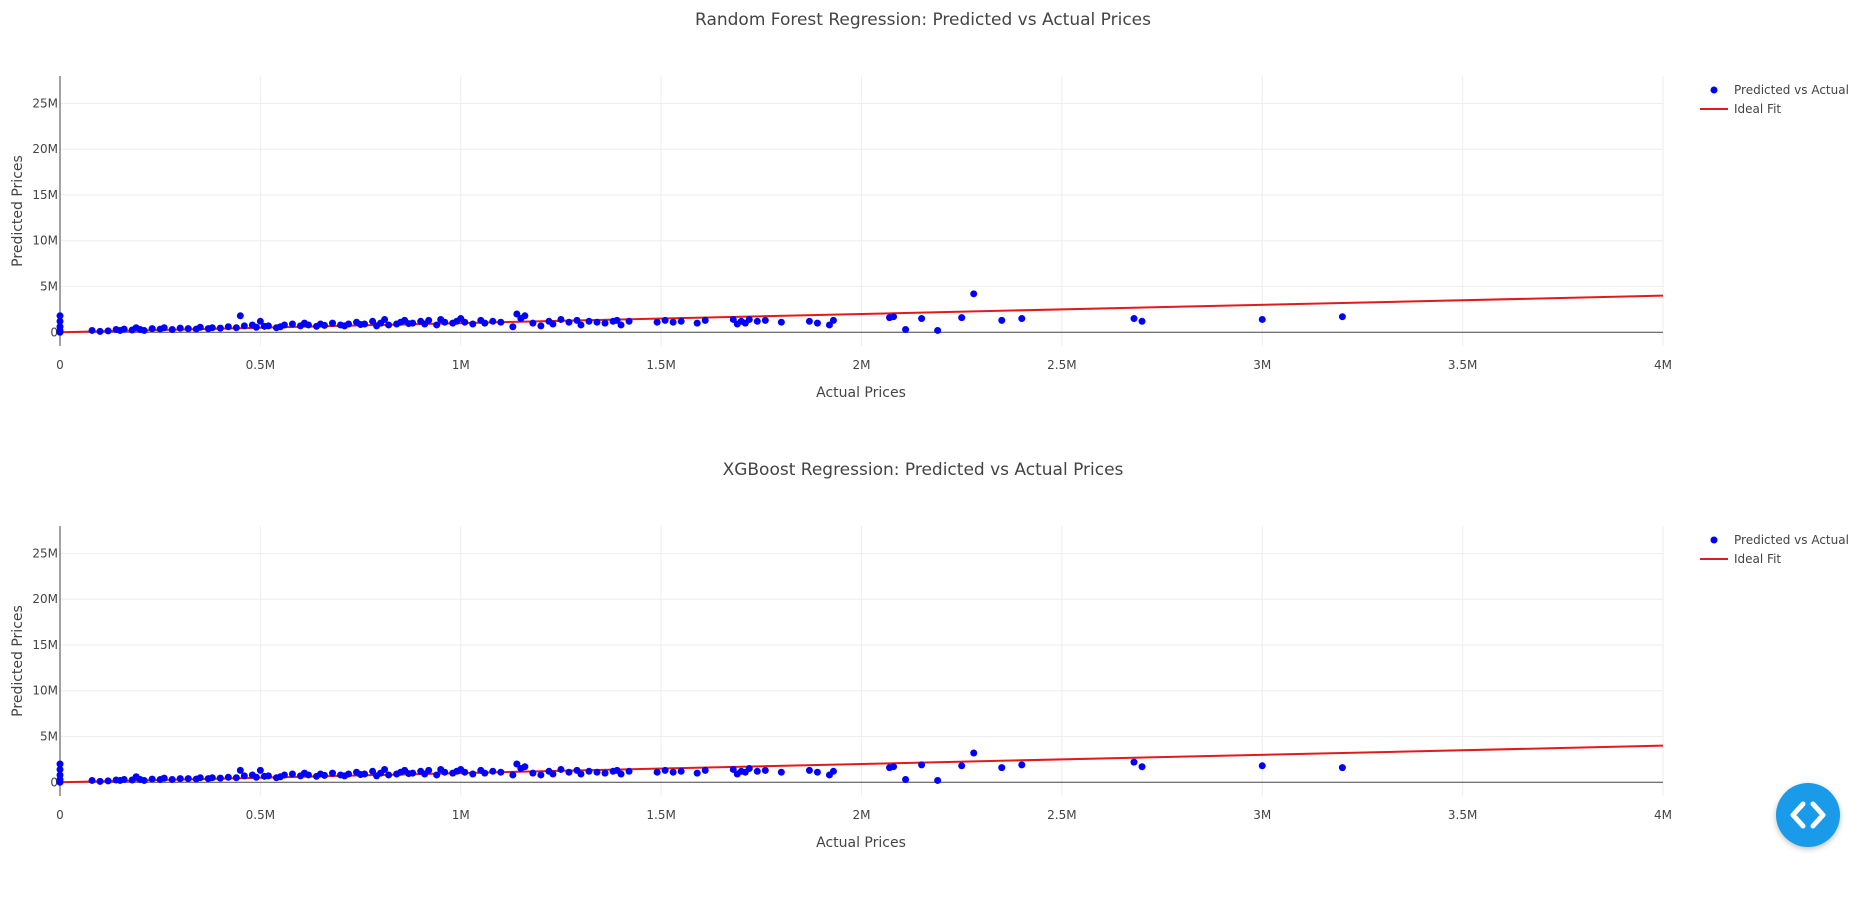  Describe the element at coordinates (18, 661) in the screenshot. I see `y-axis-label: Predicted Prices` at that location.